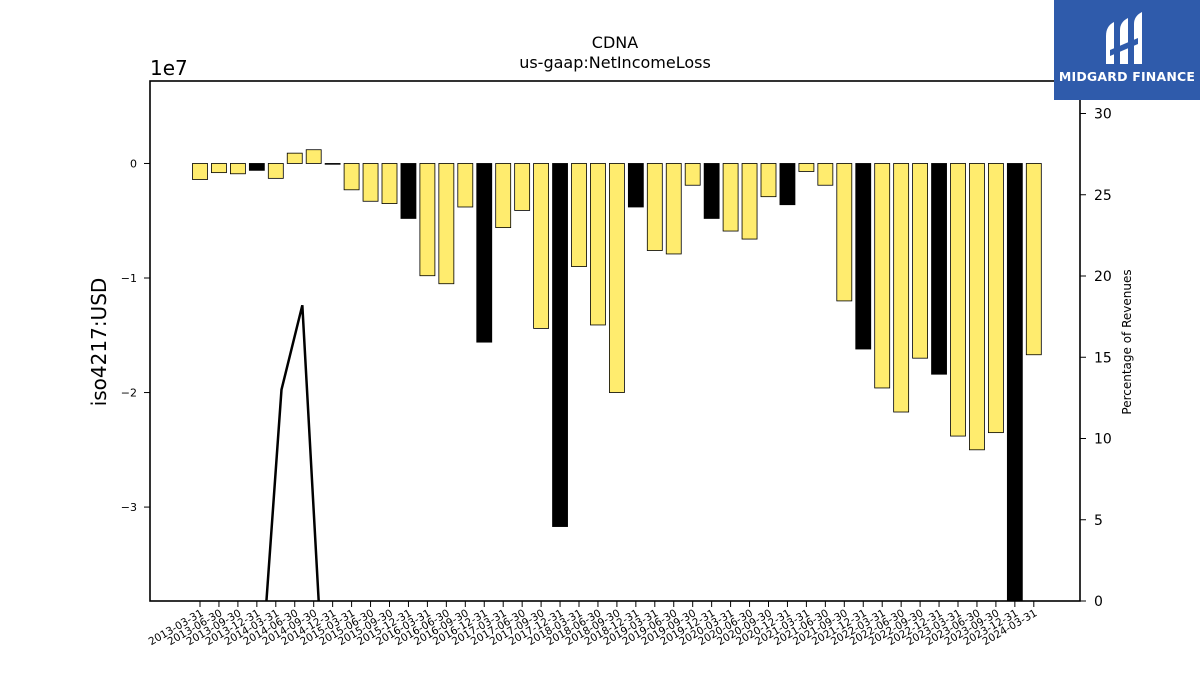  What do you see at coordinates (133, 163) in the screenshot?
I see `y-tick-label: 0` at bounding box center [133, 163].